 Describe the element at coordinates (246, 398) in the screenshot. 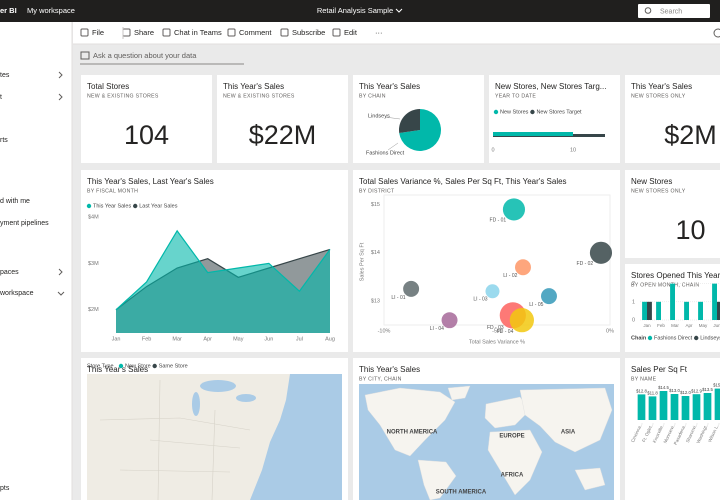

I see `map-lake` at that location.